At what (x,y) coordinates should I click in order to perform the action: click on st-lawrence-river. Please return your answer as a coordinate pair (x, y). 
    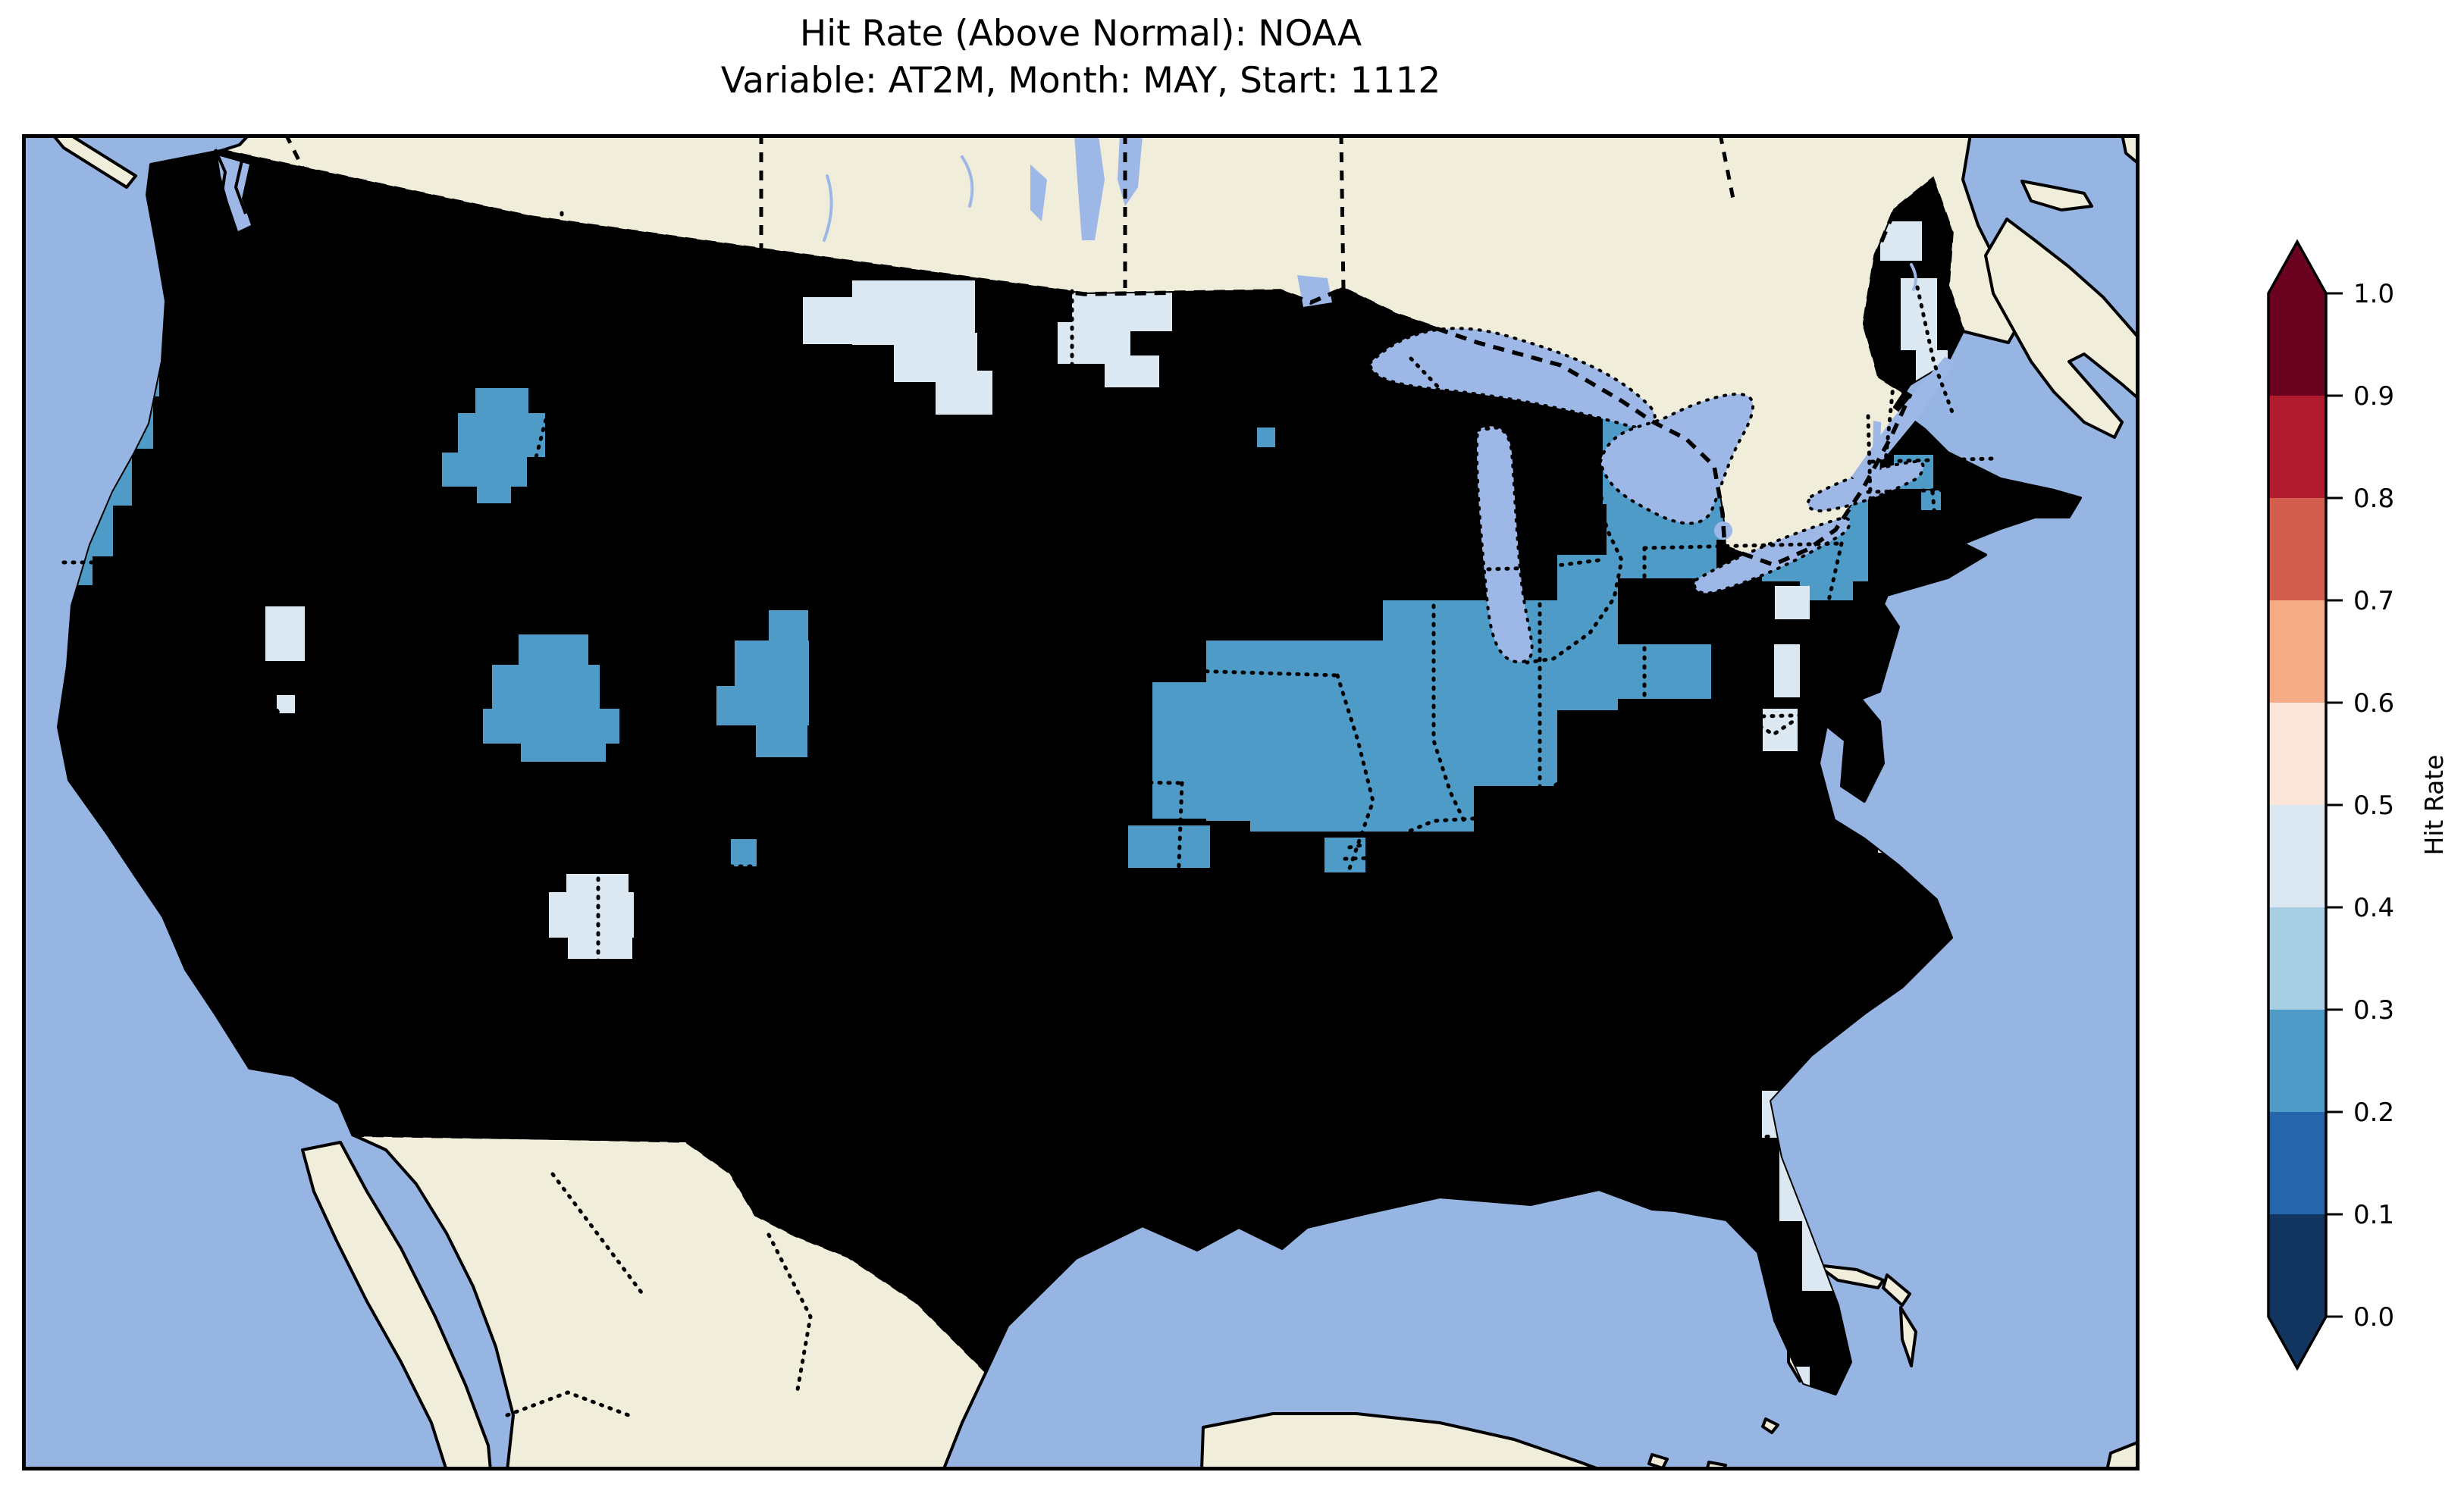
    Looking at the image, I should click on (1903, 420).